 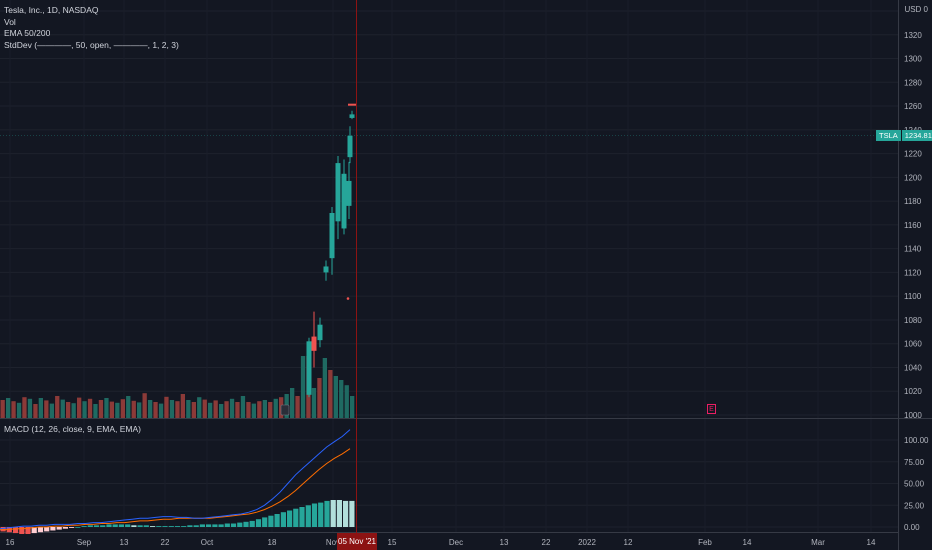 What do you see at coordinates (747, 542) in the screenshot?
I see `time-tick-label: 14` at bounding box center [747, 542].